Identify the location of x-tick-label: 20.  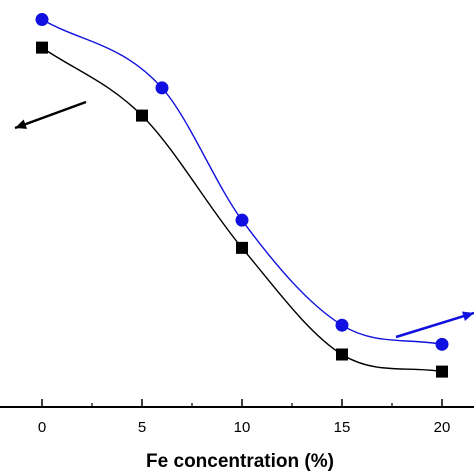
(442, 427).